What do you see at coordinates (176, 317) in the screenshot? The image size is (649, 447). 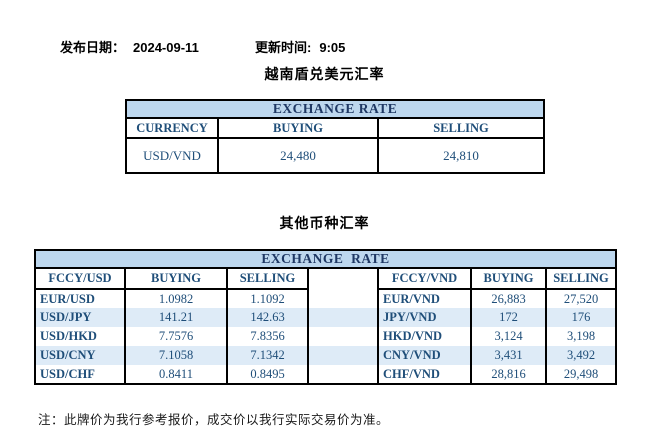 I see `buy-usd-cell: 141.21` at bounding box center [176, 317].